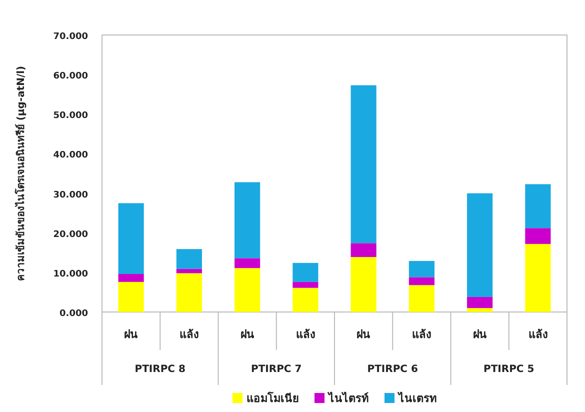  I want to click on y-axis-title: ความเข้มข้นของไนโตรเจนอนินทรีย์ (µg-atN/l), so click(20, 174).